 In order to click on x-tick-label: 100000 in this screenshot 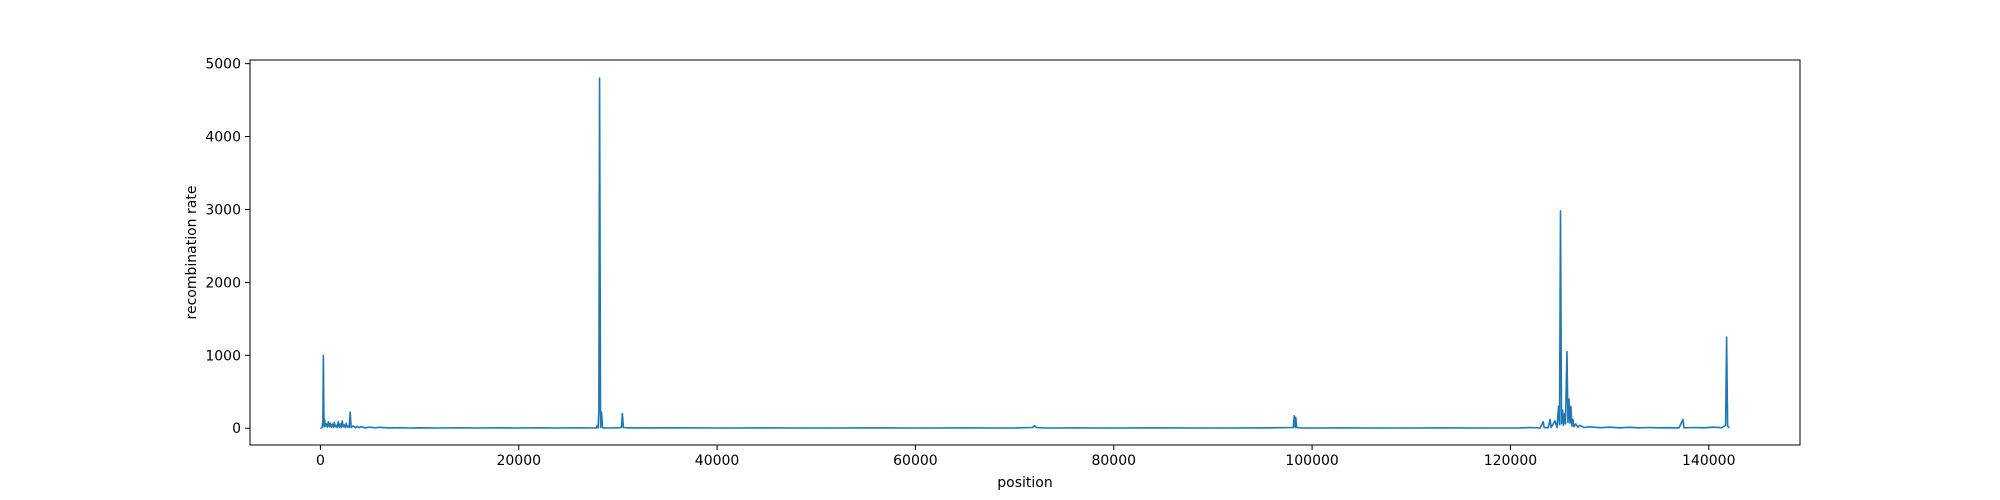, I will do `click(1311, 461)`.